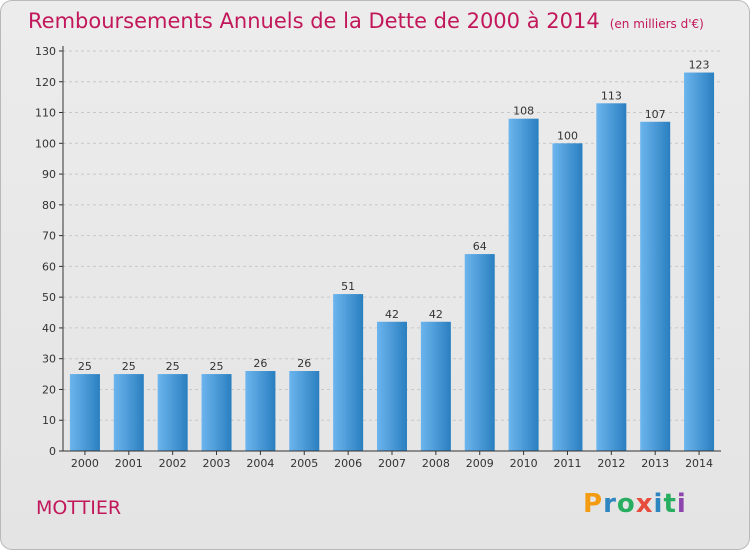 The image size is (750, 550). I want to click on commune-name: MOTTIER, so click(79, 508).